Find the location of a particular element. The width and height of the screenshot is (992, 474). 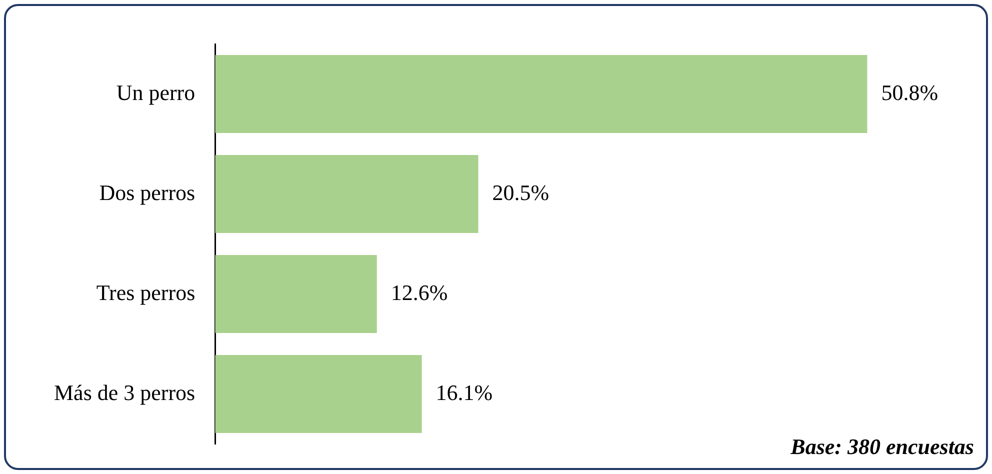

annotation: Base: 380 encuestas is located at coordinates (882, 447).